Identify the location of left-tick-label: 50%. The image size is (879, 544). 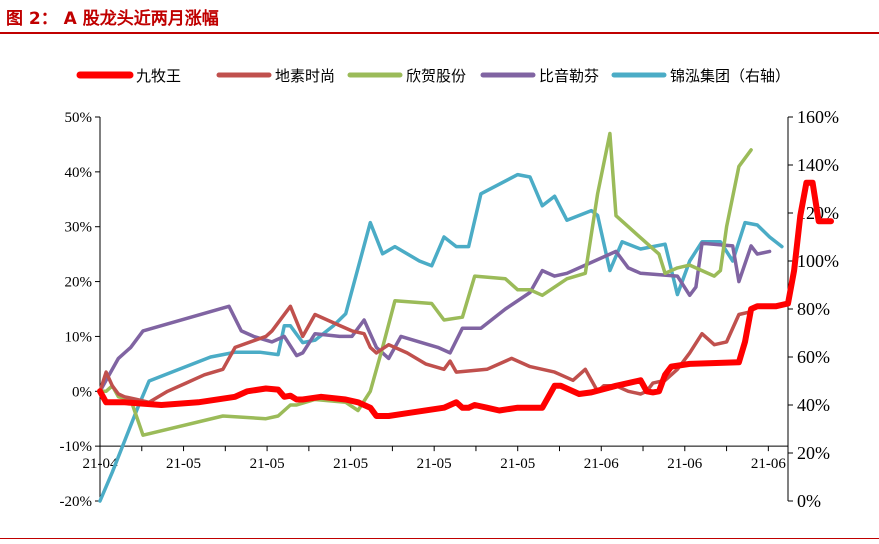
(79, 118).